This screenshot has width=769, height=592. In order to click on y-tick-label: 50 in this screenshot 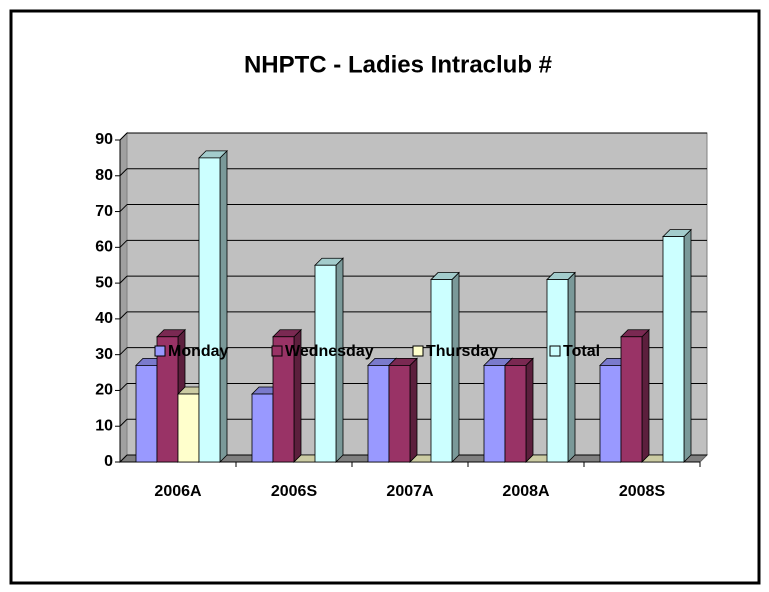, I will do `click(104, 282)`.